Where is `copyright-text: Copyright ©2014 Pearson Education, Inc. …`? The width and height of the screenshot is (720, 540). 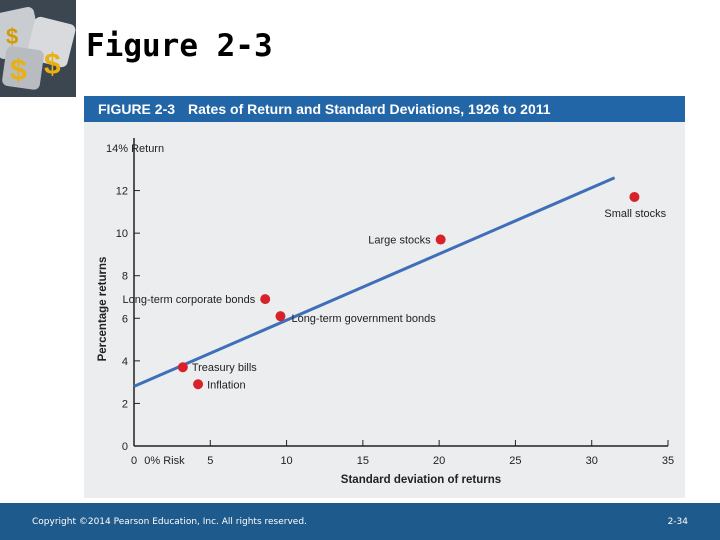
copyright-text: Copyright ©2014 Pearson Education, Inc. … is located at coordinates (169, 522).